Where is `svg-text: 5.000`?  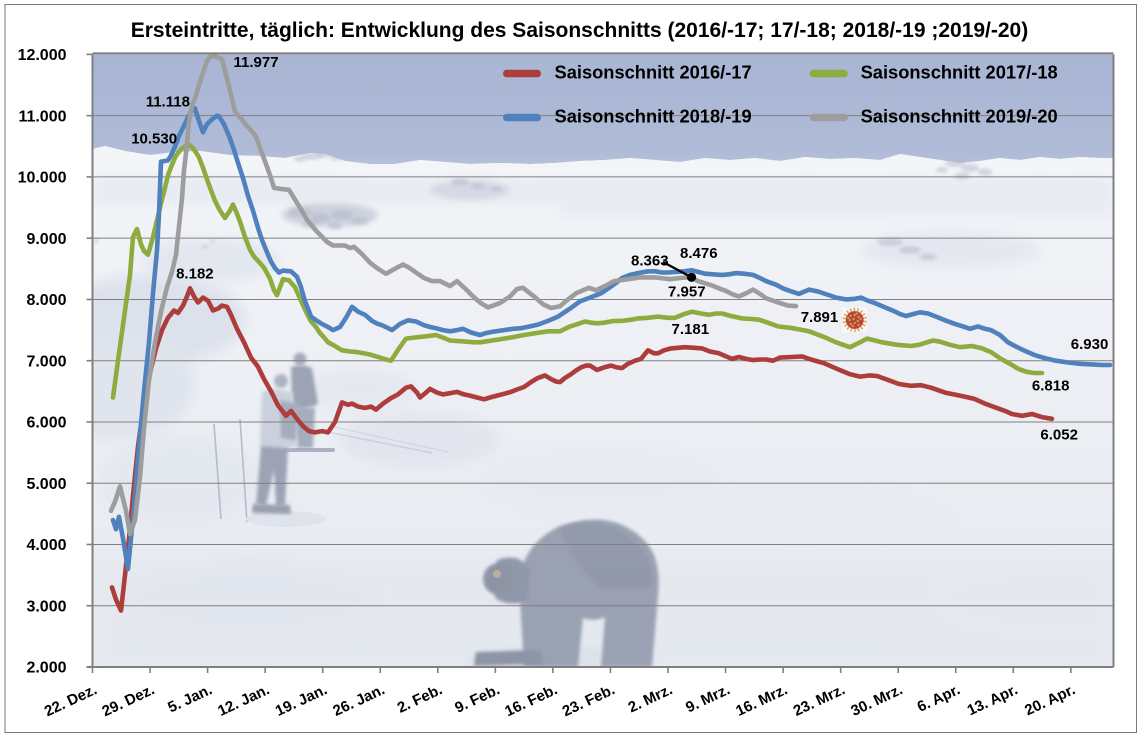
svg-text: 5.000 is located at coordinates (46, 484).